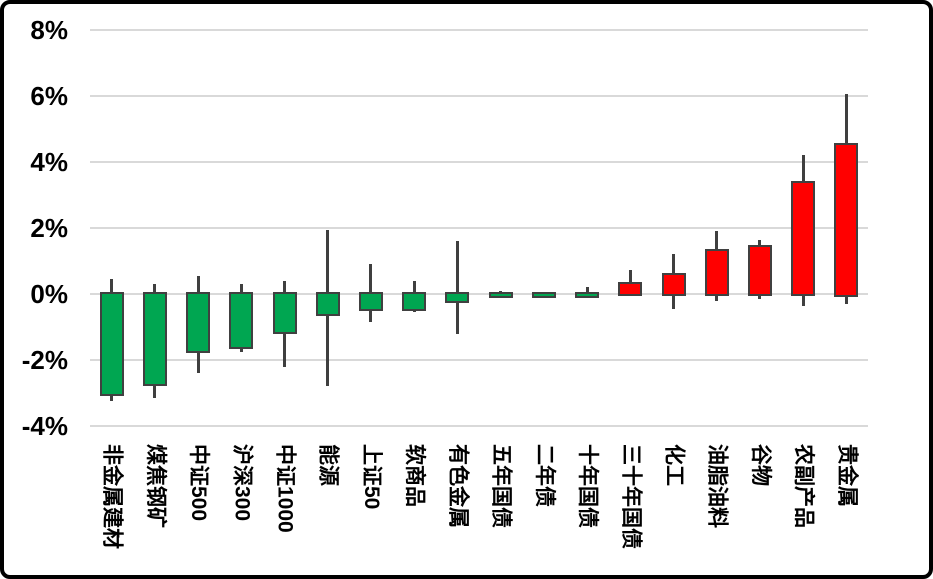 This screenshot has width=933, height=579. I want to click on y-tick-label: 8%, so click(49, 30).